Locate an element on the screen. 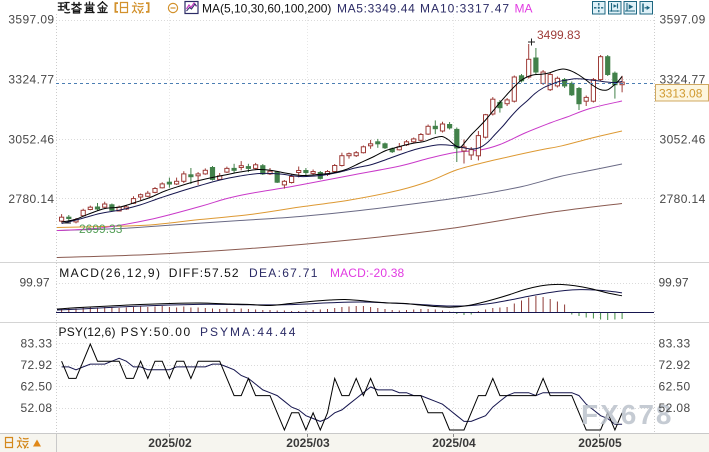 The height and width of the screenshot is (452, 709). svg-text: 2025/03 is located at coordinates (308, 443).